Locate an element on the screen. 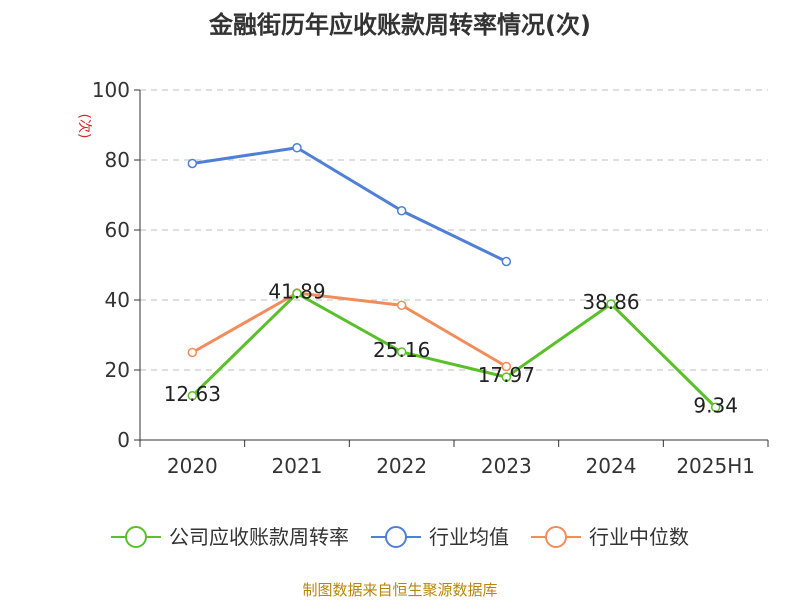  y-tick-label: 100 is located at coordinates (111, 90).